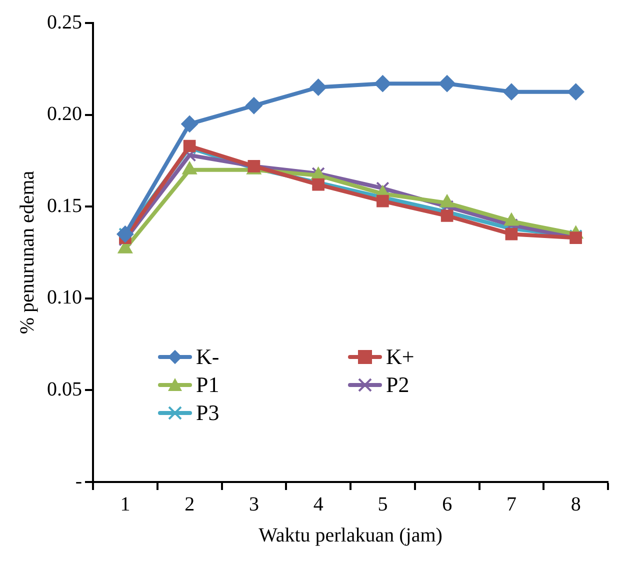 The height and width of the screenshot is (566, 638). What do you see at coordinates (64, 114) in the screenshot?
I see `y-tick-label: 0.20` at bounding box center [64, 114].